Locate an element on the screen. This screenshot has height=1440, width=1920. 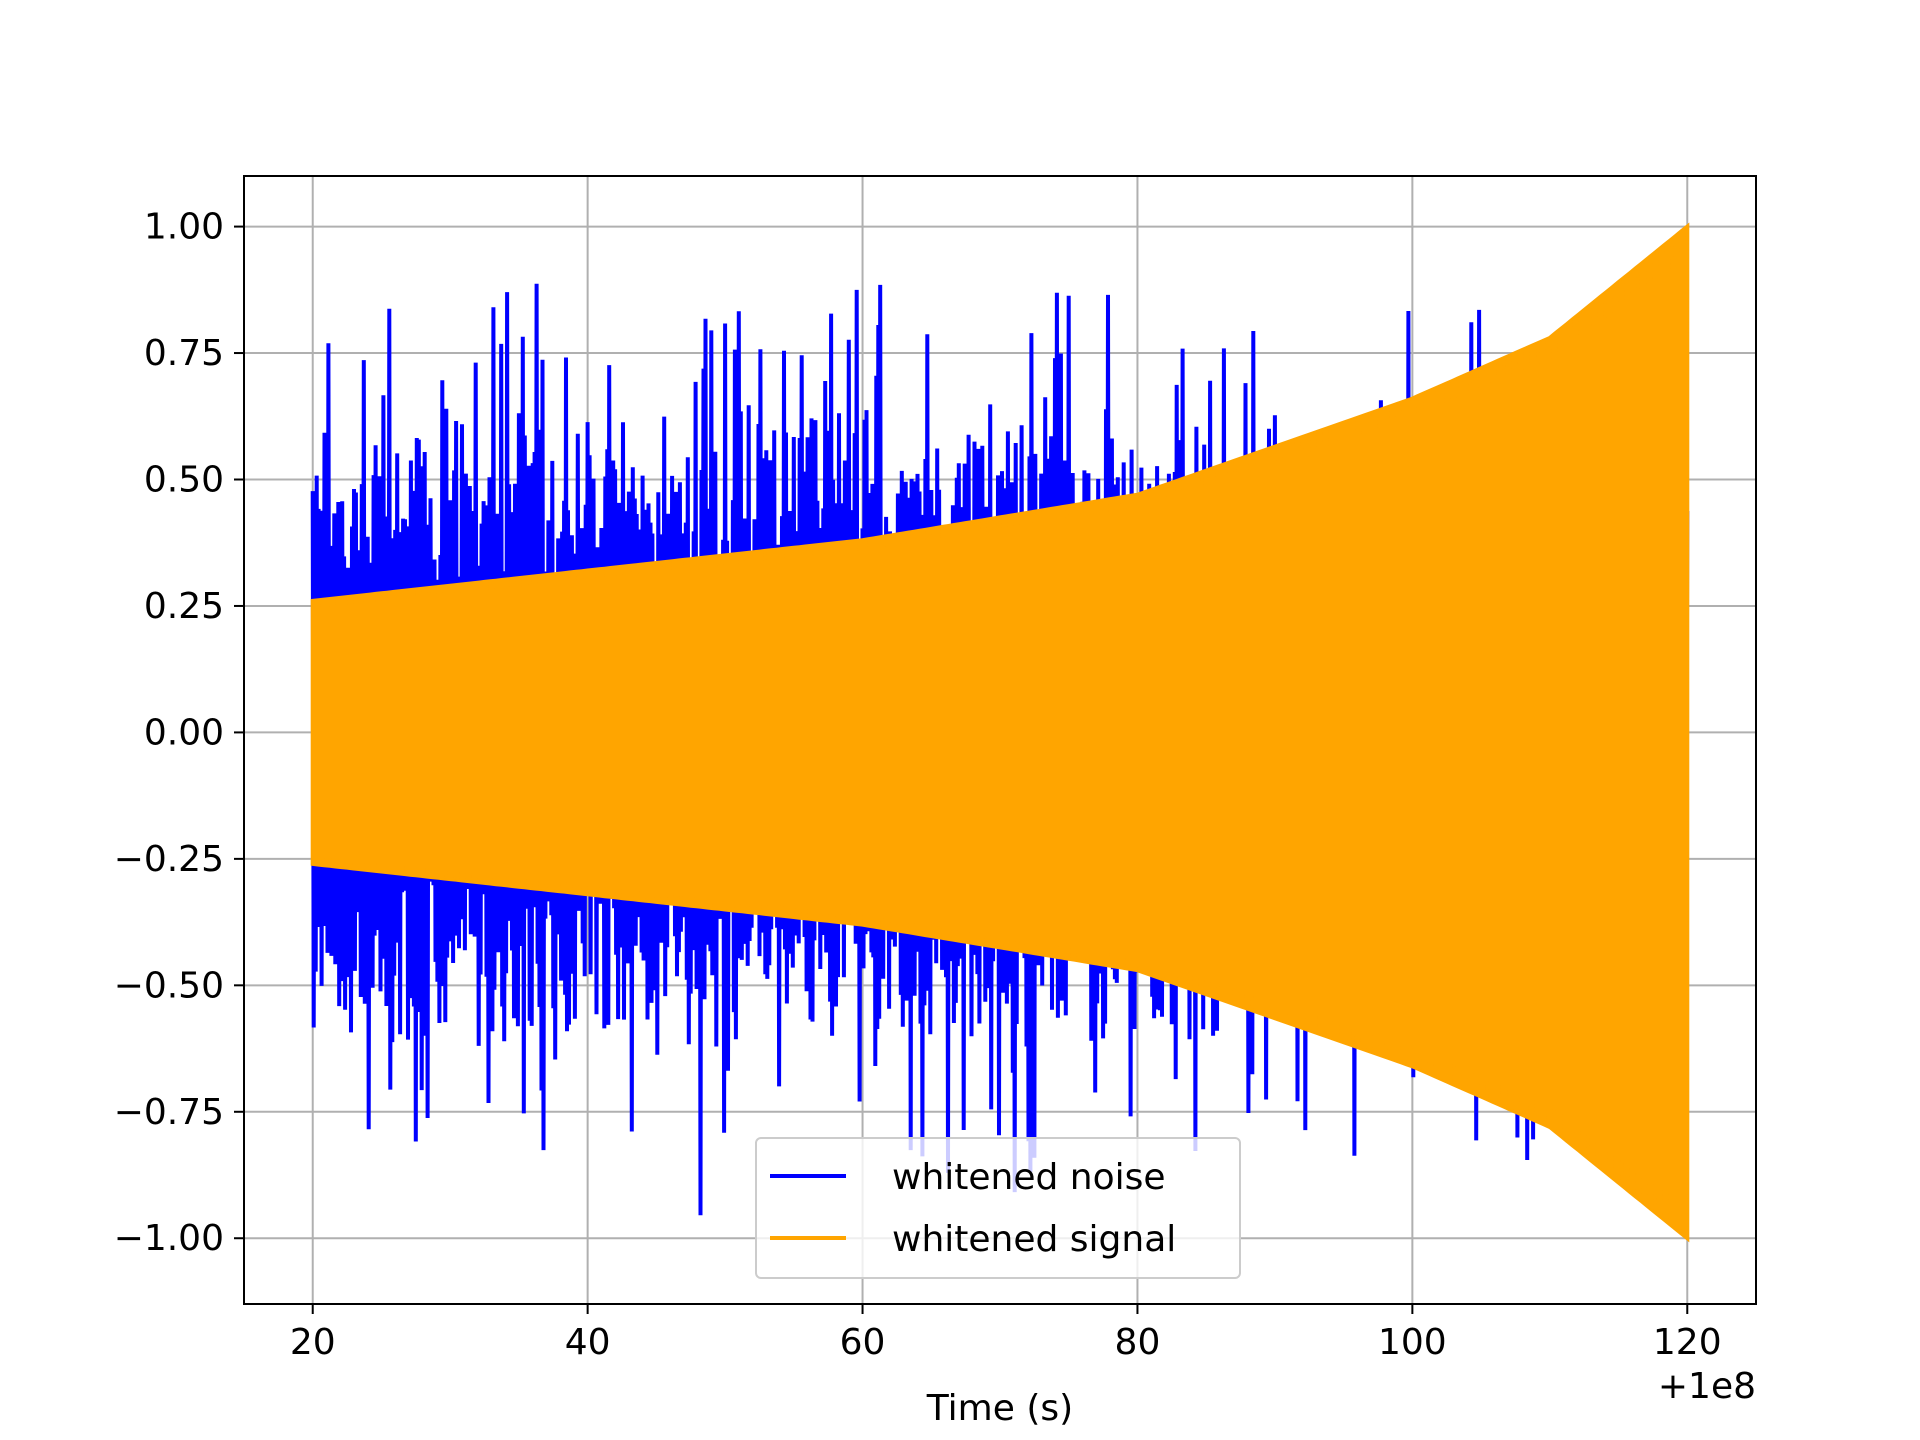
legend-box is located at coordinates (998, 1208).